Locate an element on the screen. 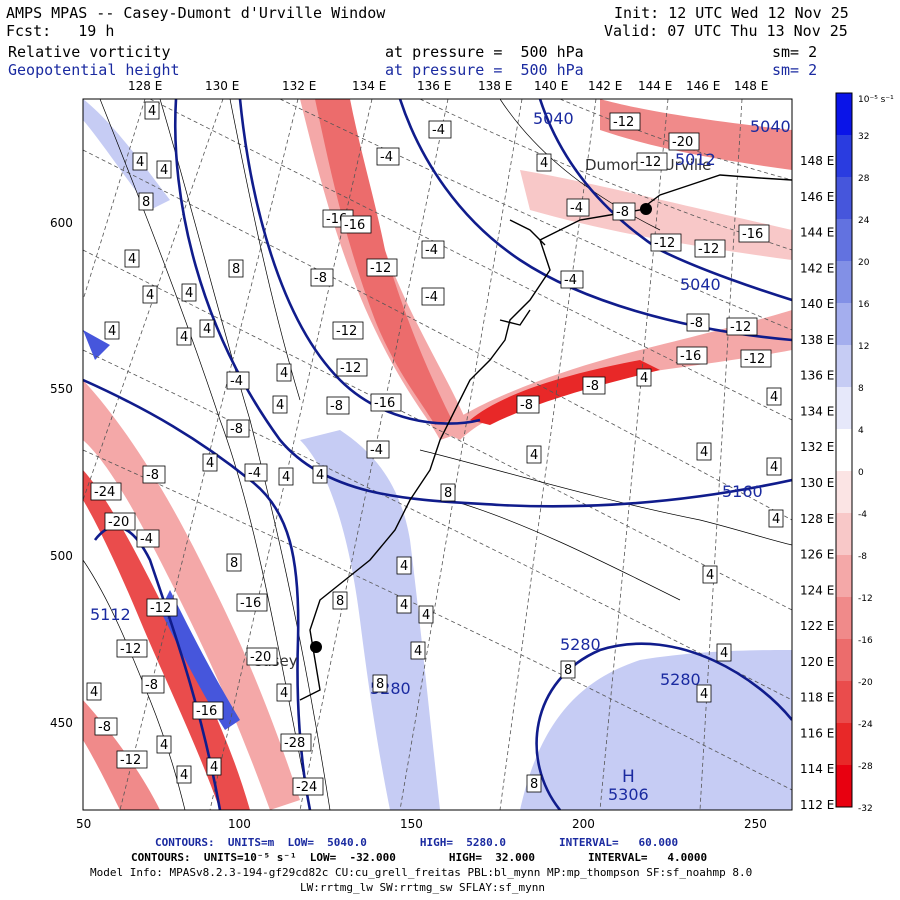  right-label: 132 E is located at coordinates (817, 447).